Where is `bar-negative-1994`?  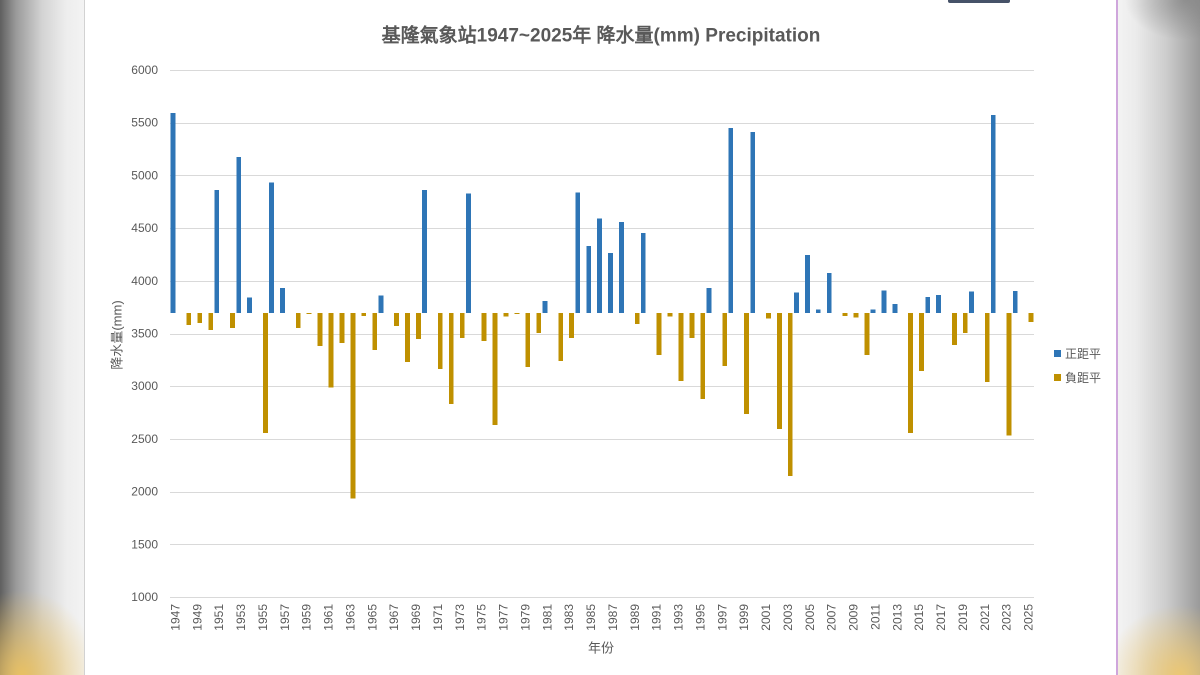
bar-negative-1994 is located at coordinates (692, 325).